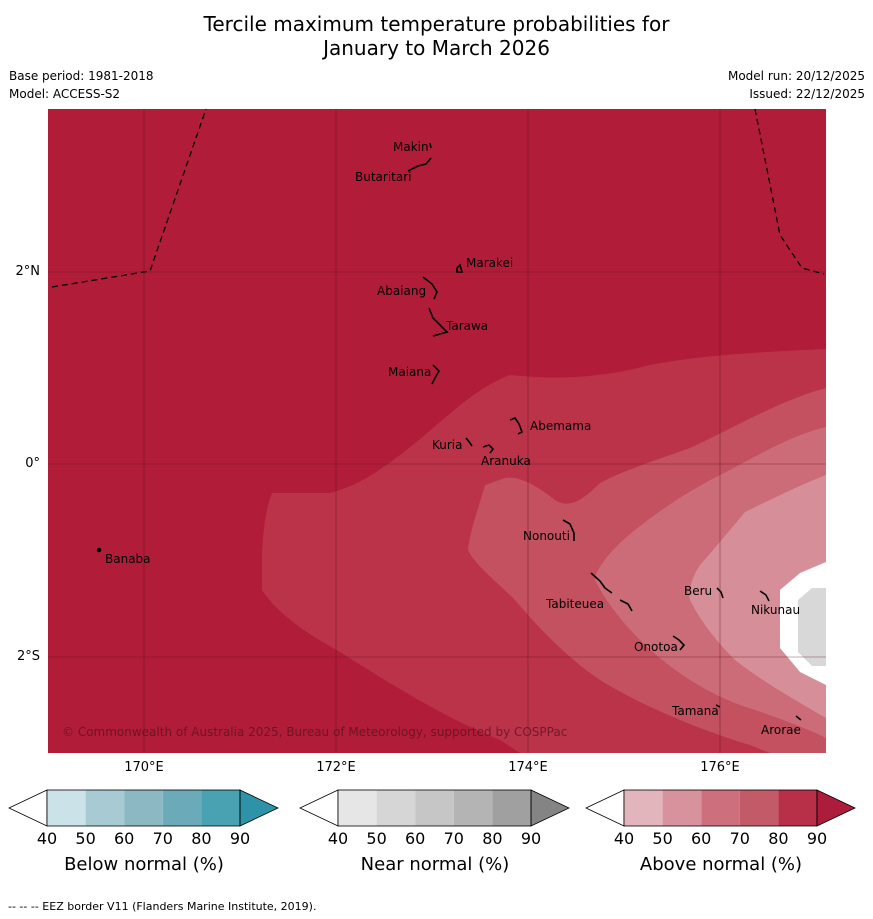 This screenshot has height=919, width=873. I want to click on island-banaba, so click(99, 550).